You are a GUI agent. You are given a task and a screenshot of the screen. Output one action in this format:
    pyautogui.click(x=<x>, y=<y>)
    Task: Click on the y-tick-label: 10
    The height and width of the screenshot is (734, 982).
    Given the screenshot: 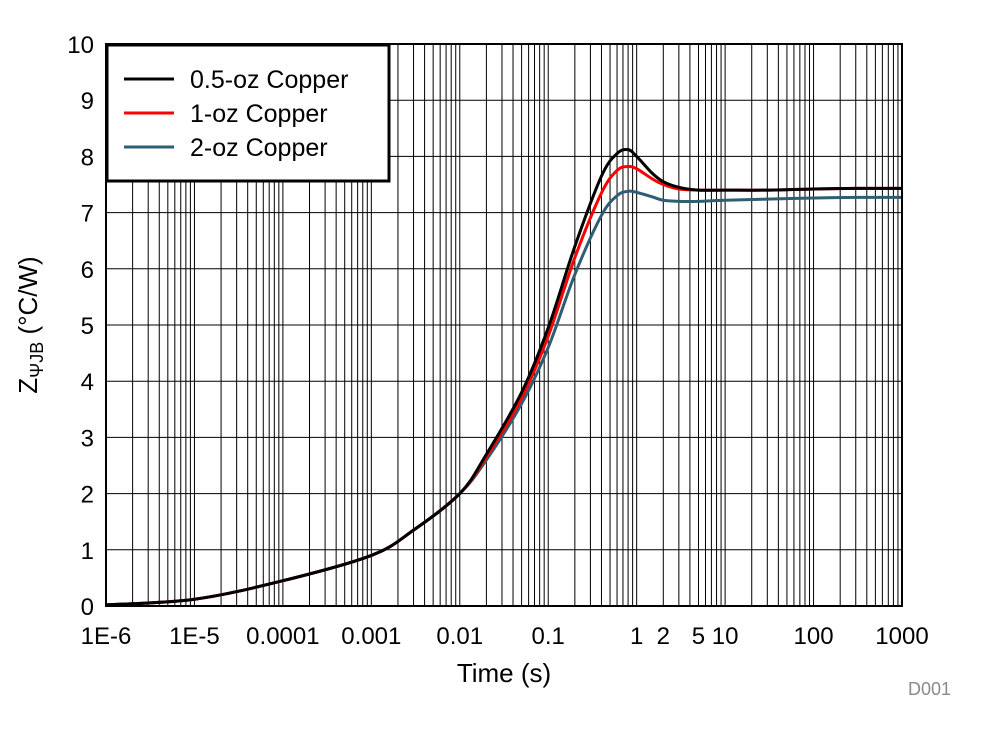 What is the action you would take?
    pyautogui.click(x=80, y=45)
    